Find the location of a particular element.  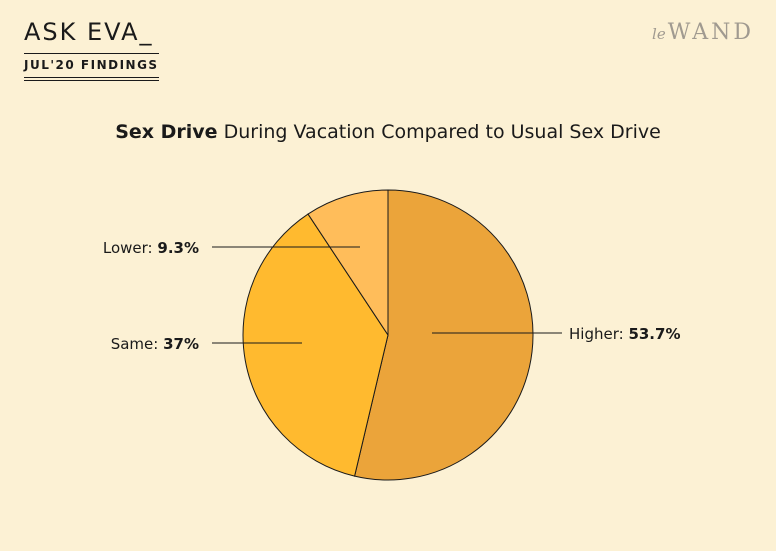

pie-slice-same is located at coordinates (315, 345).